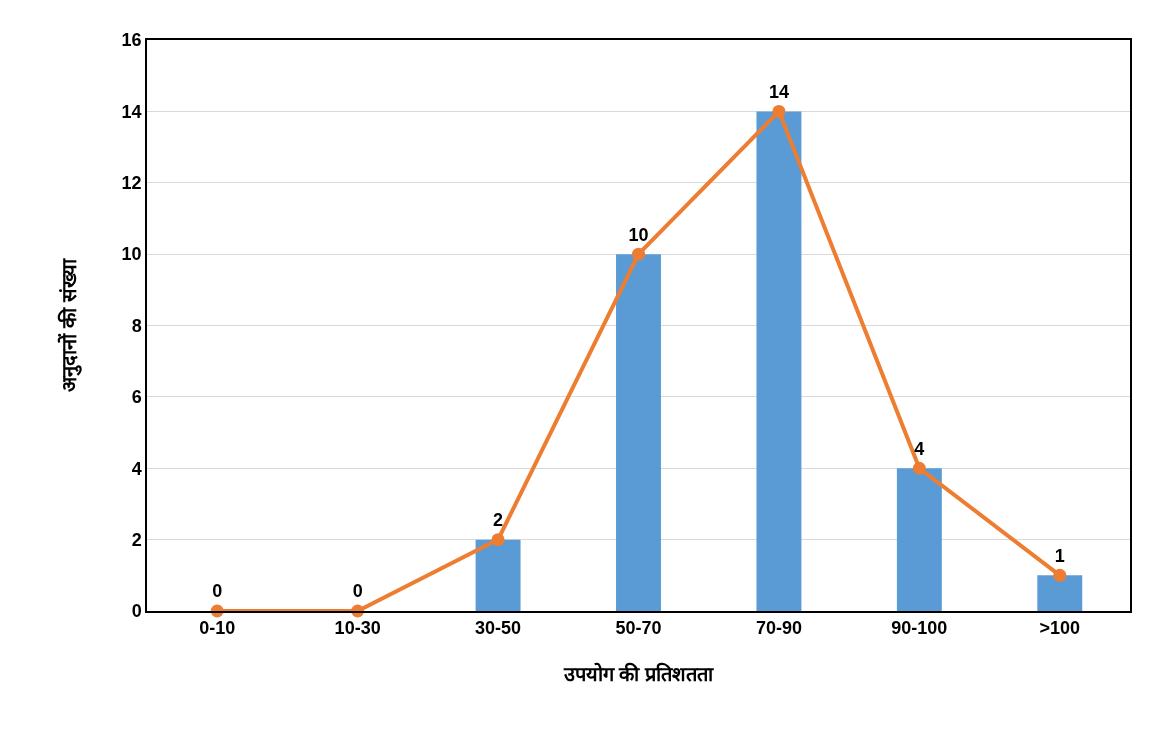  Describe the element at coordinates (69, 325) in the screenshot. I see `y-axis-title: अनुदानों की संख्या` at that location.